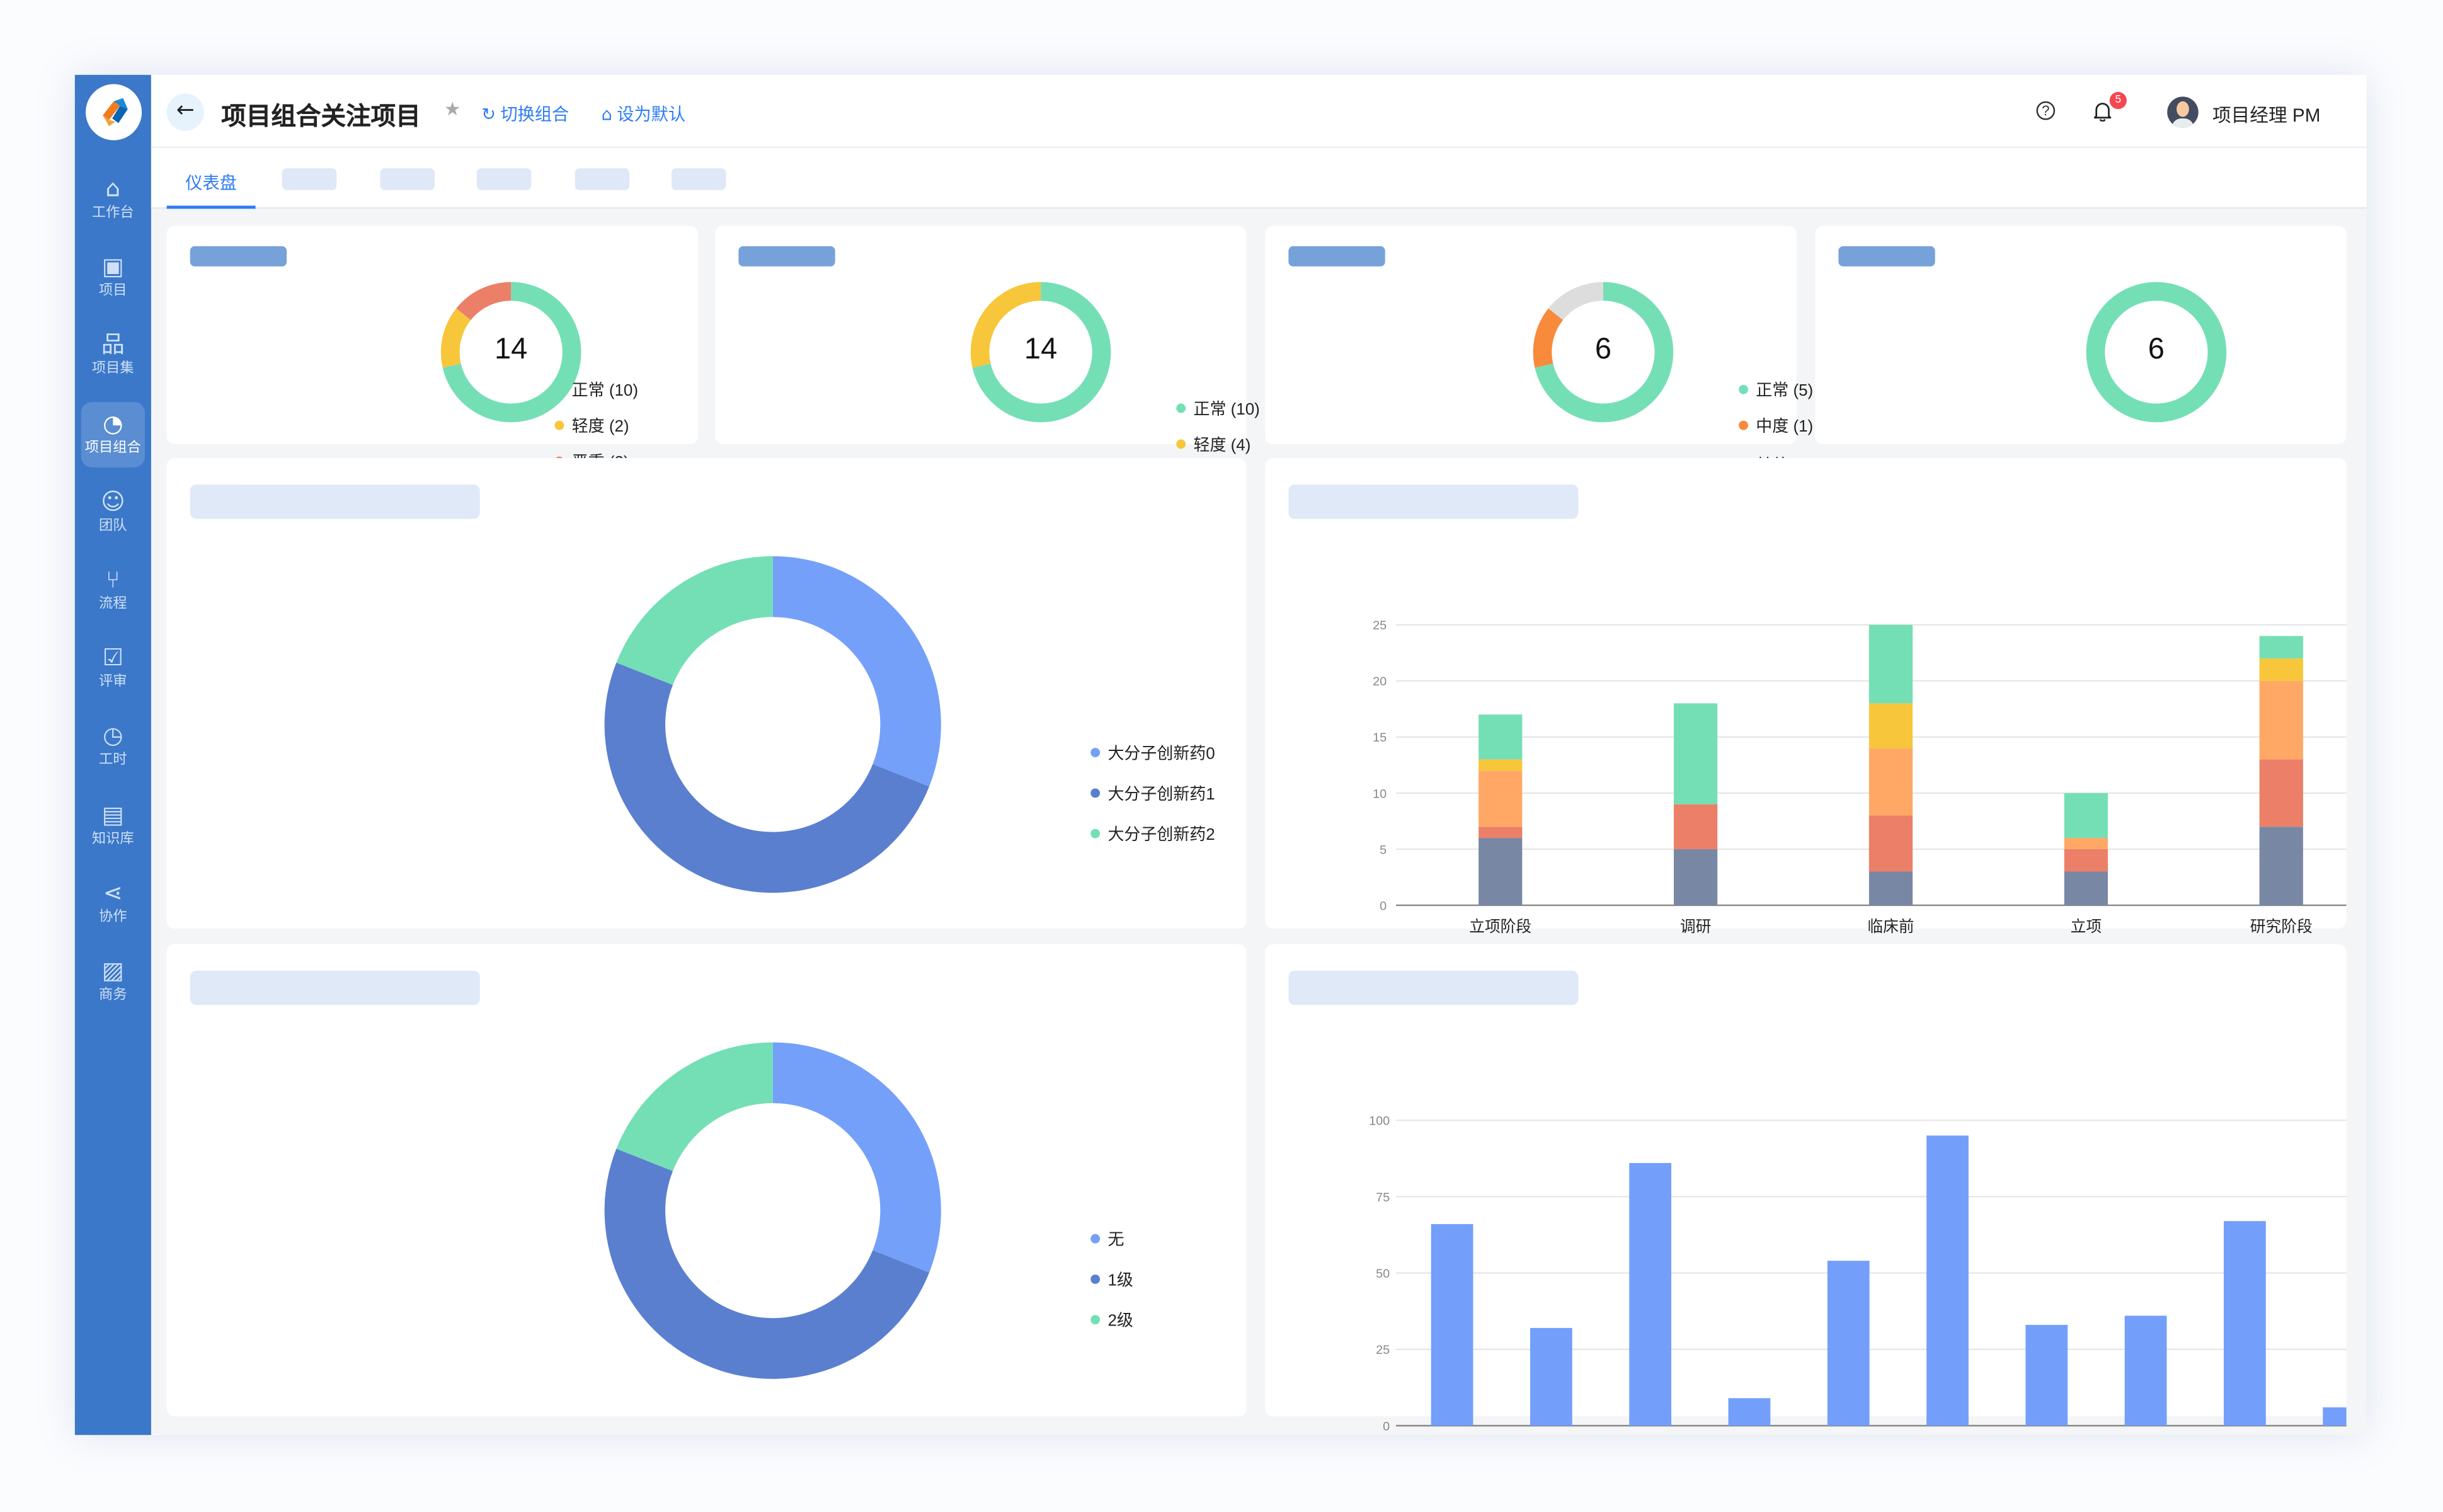 The width and height of the screenshot is (2443, 1512). I want to click on legend-item: 大分子创新药2, so click(1152, 835).